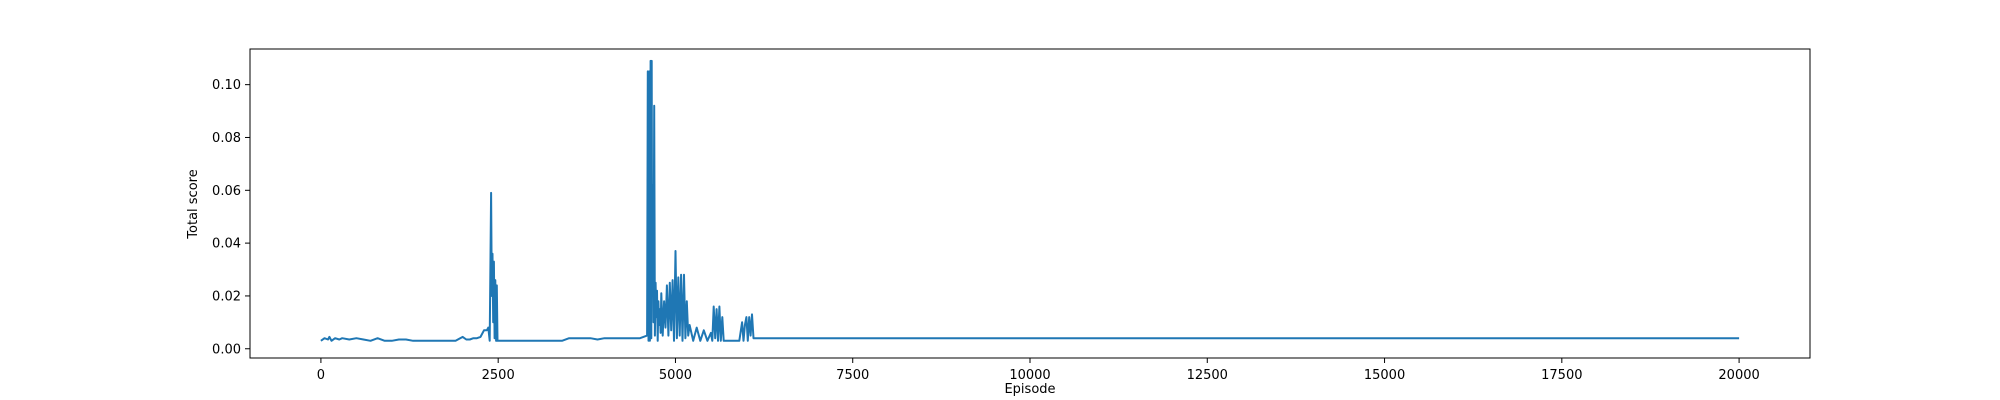 This screenshot has width=2000, height=400. Describe the element at coordinates (193, 204) in the screenshot. I see `y-axis-label: Total score` at that location.